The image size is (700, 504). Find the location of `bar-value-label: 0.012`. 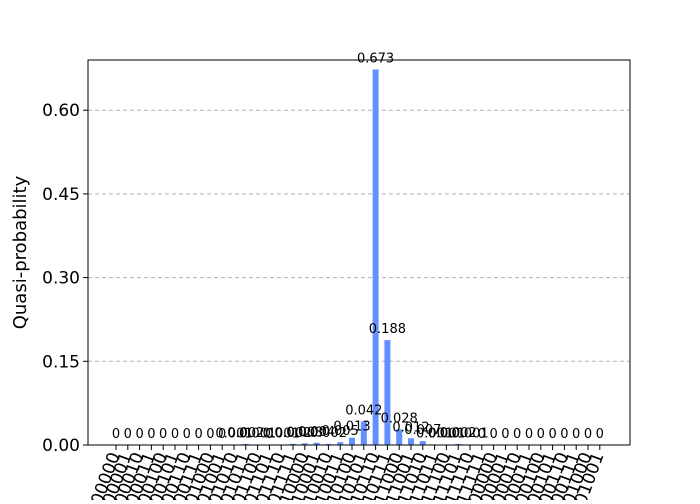

bar-value-label: 0.012 is located at coordinates (410, 427).